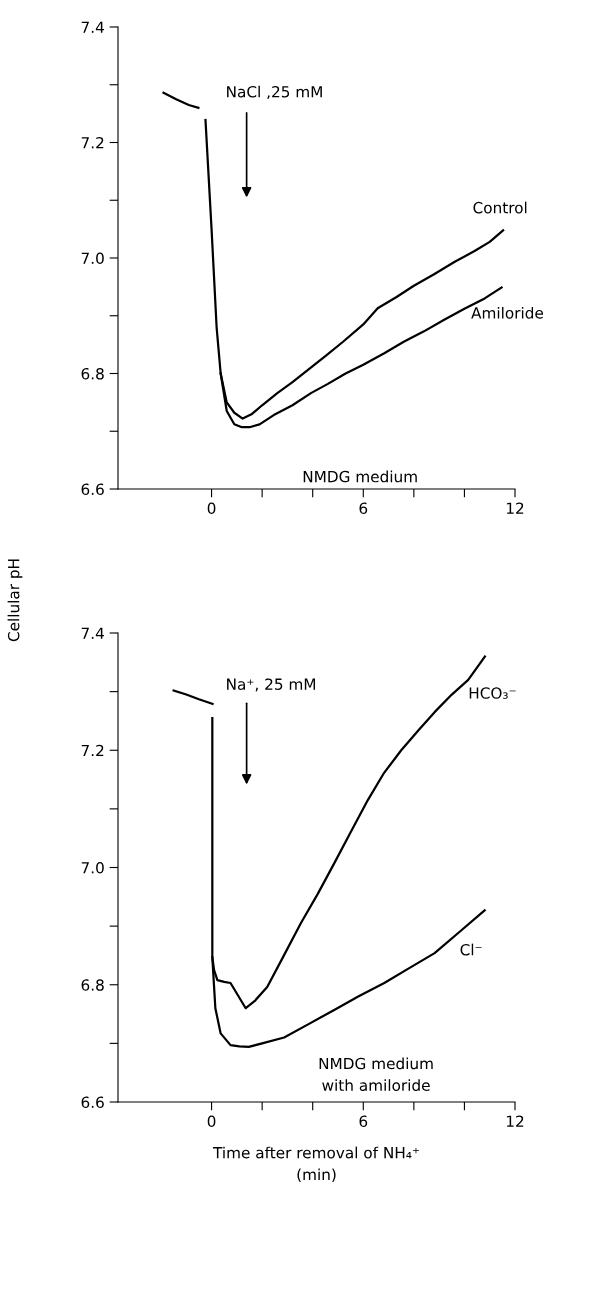  I want to click on annotation: NaCl ,25 mM, so click(274, 92).